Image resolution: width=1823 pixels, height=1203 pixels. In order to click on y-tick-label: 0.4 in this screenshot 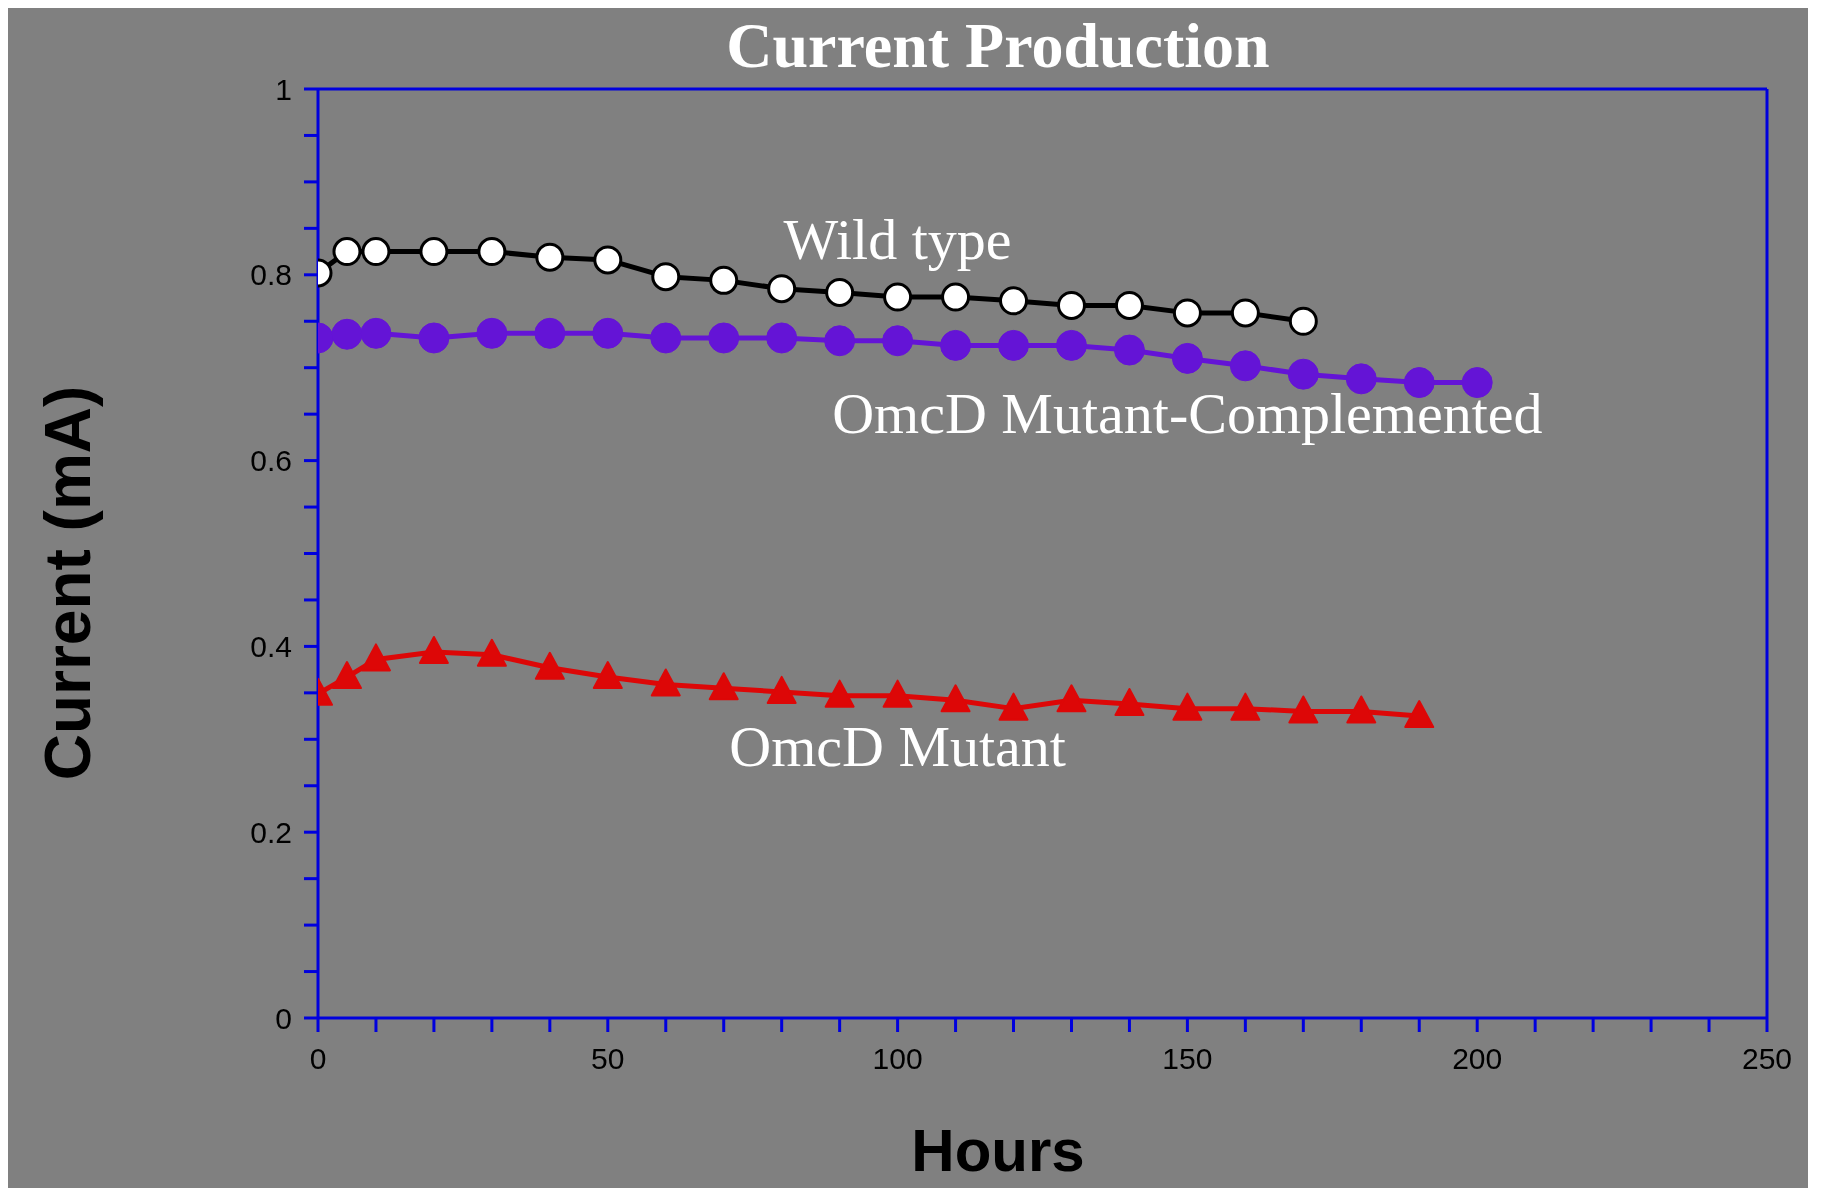, I will do `click(271, 647)`.